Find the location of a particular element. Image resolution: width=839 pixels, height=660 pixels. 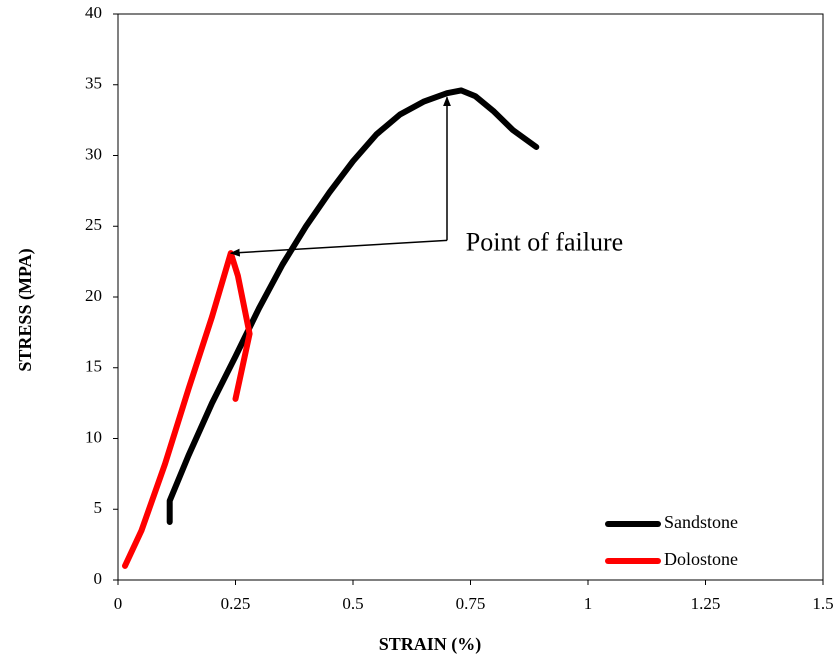

x-tick-label: 0 is located at coordinates (118, 603).